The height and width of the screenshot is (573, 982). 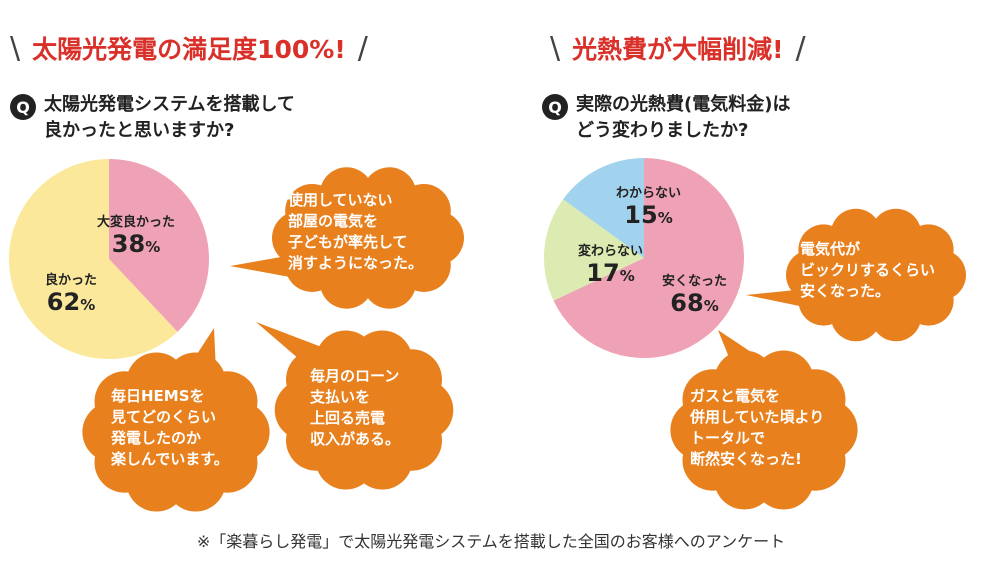 What do you see at coordinates (757, 417) in the screenshot?
I see `bubble-line: 併用していた頃より` at bounding box center [757, 417].